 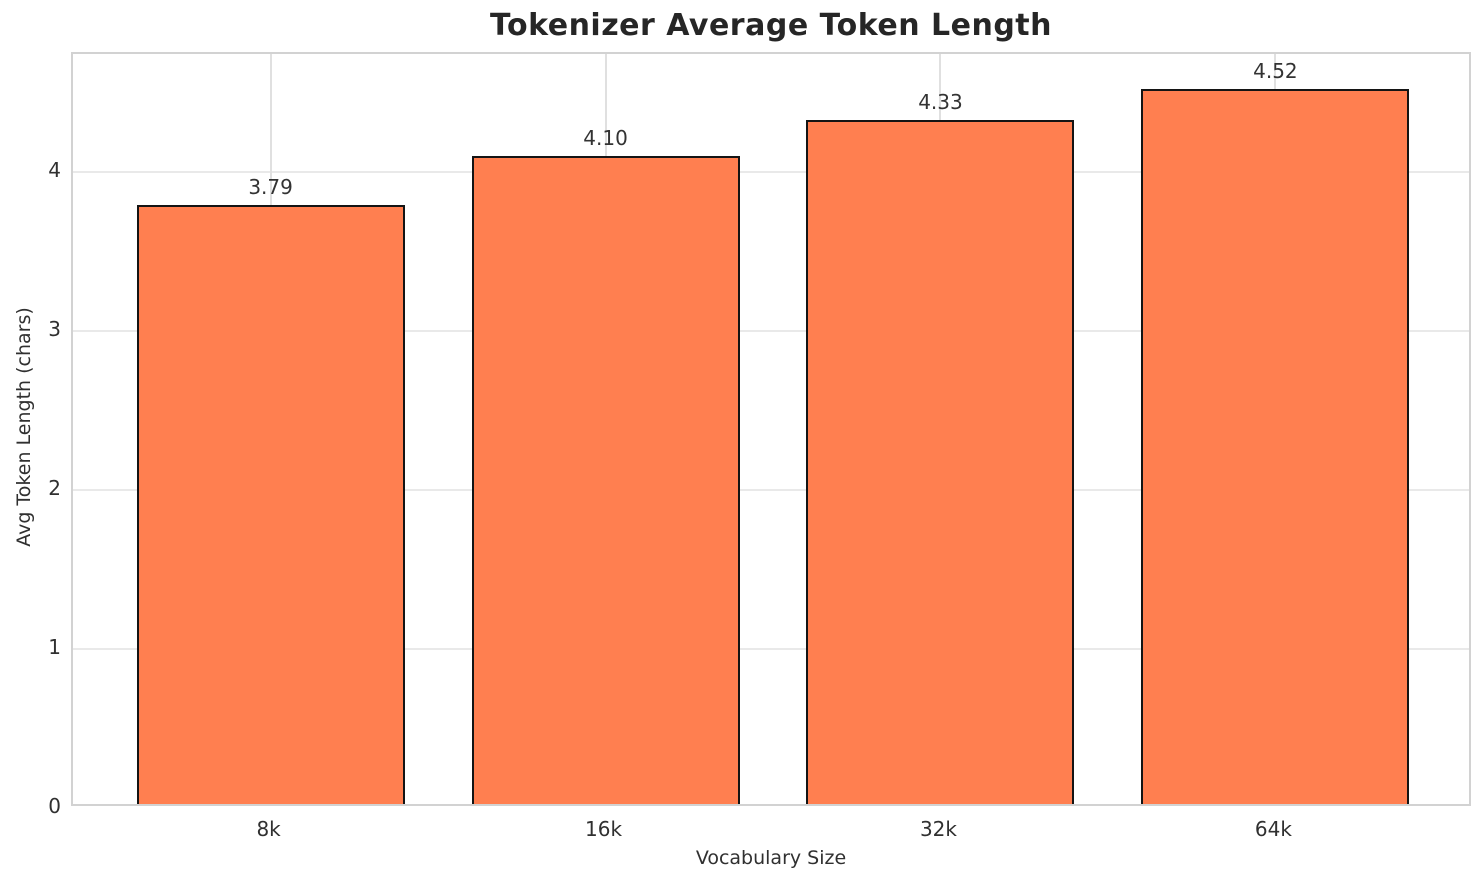 What do you see at coordinates (54, 487) in the screenshot?
I see `y-tick-label: 2` at bounding box center [54, 487].